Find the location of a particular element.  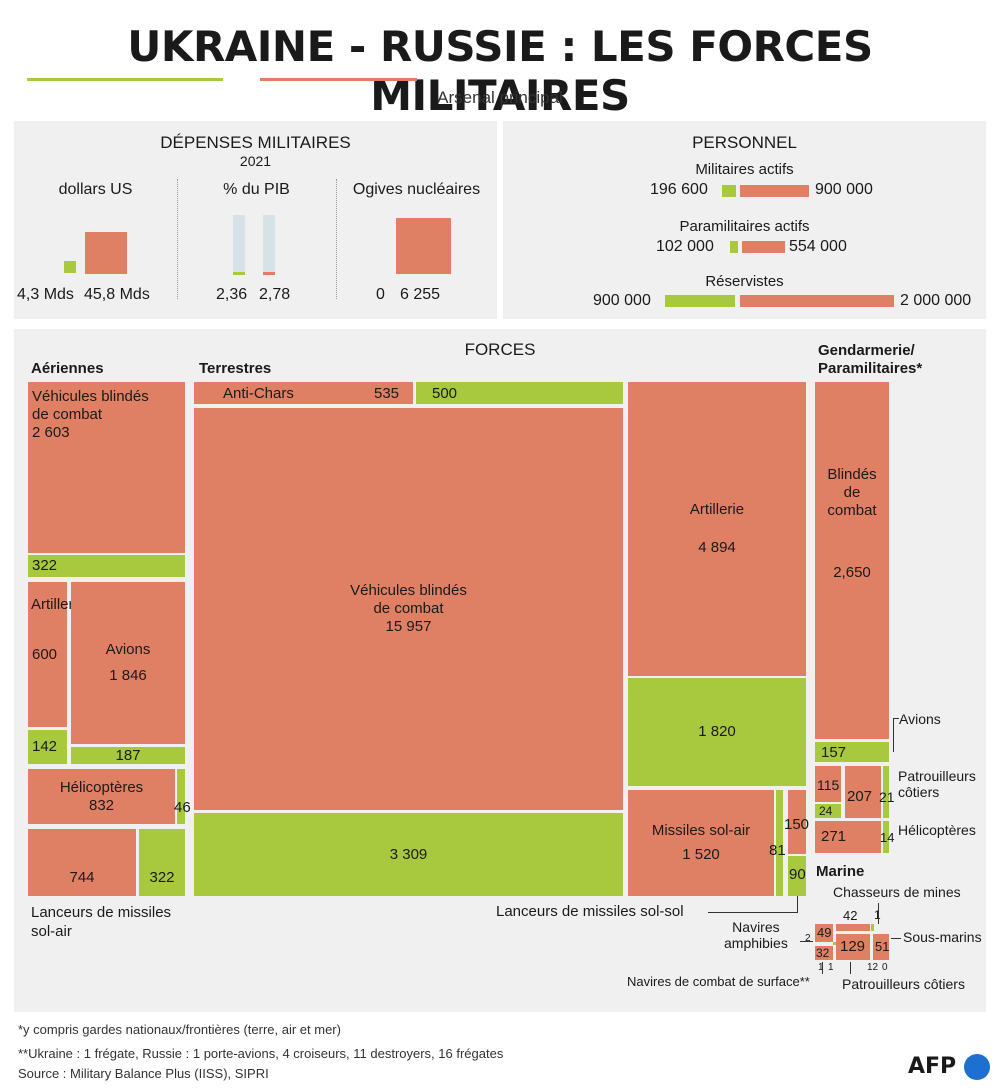

vbc-ter-ru-value: 15 957 is located at coordinates (408, 626).